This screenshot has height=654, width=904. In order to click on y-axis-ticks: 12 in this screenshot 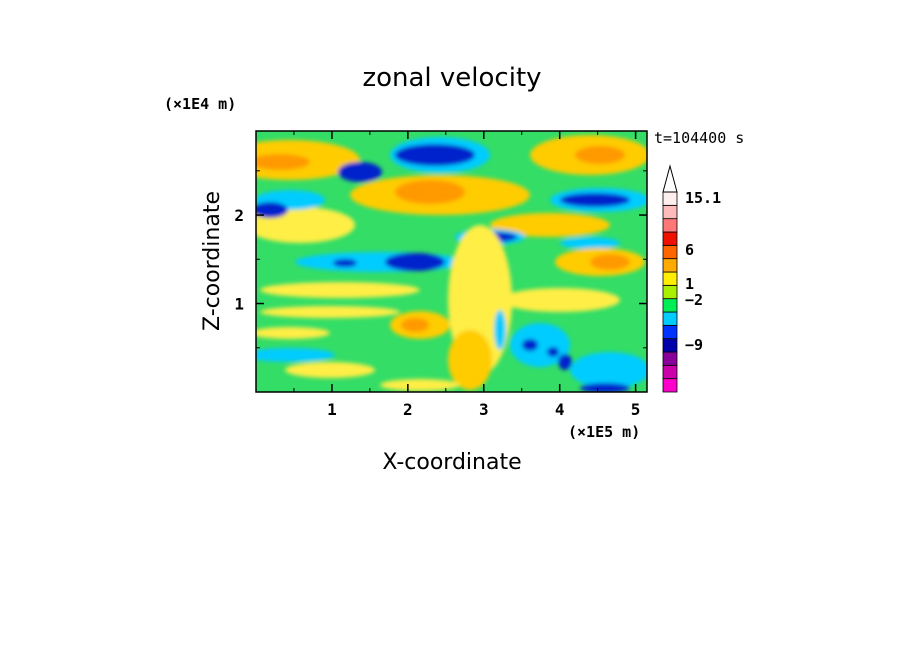, I will do `click(440, 259)`.